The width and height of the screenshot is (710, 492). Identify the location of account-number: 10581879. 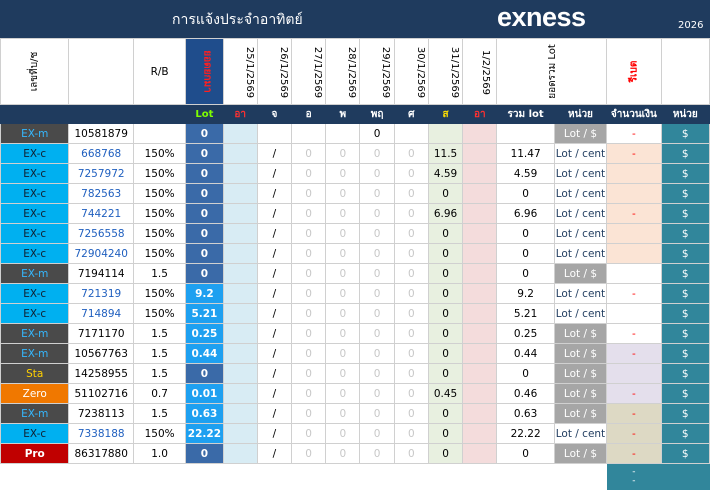
(101, 133).